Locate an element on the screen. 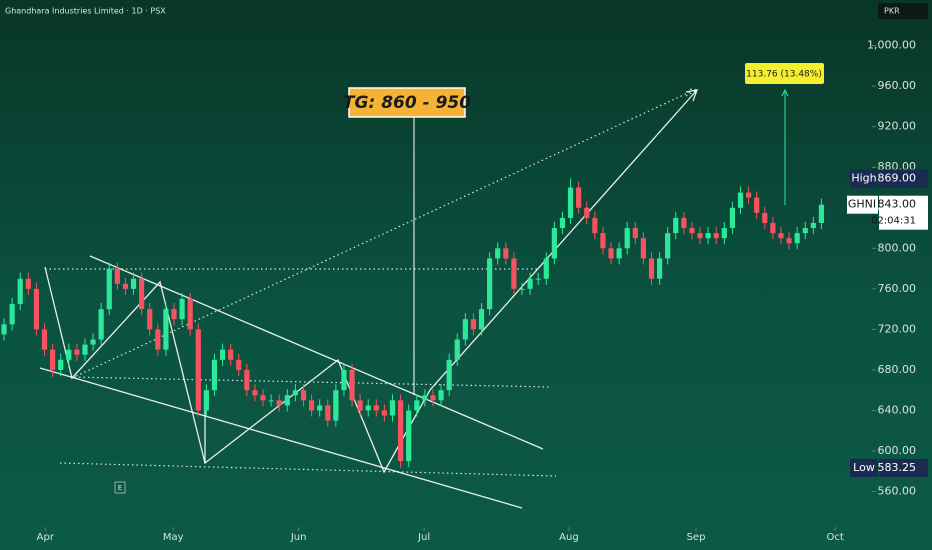 Image resolution: width=932 pixels, height=550 pixels. y-tick-label: 760.00 is located at coordinates (897, 288).